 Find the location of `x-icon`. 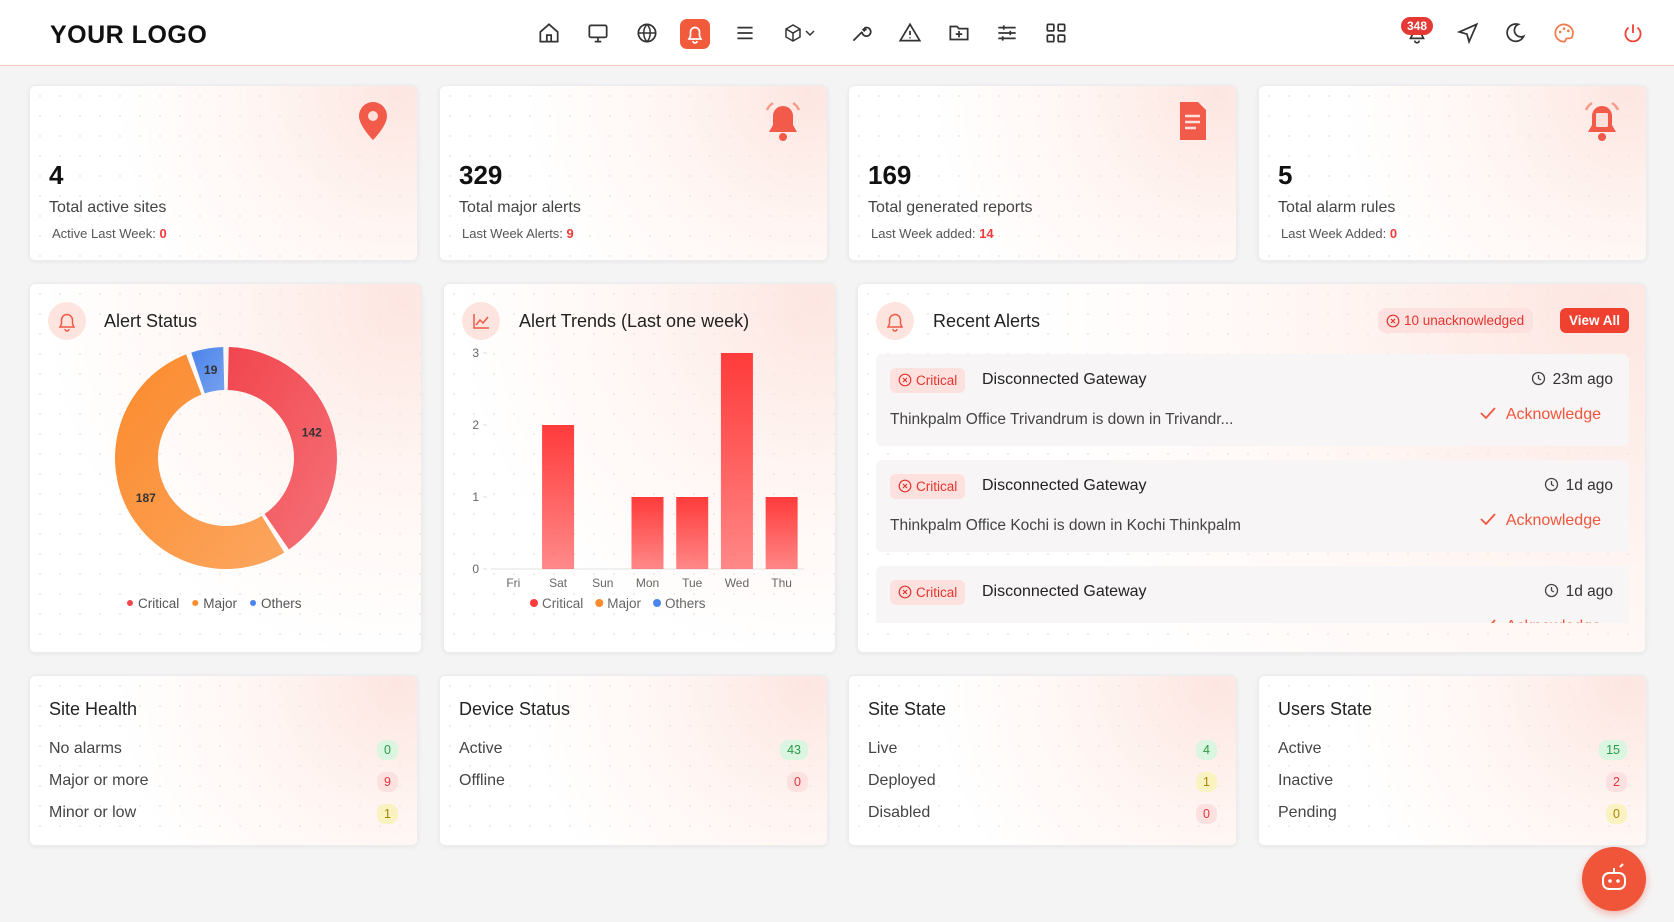

x-icon is located at coordinates (905, 380).